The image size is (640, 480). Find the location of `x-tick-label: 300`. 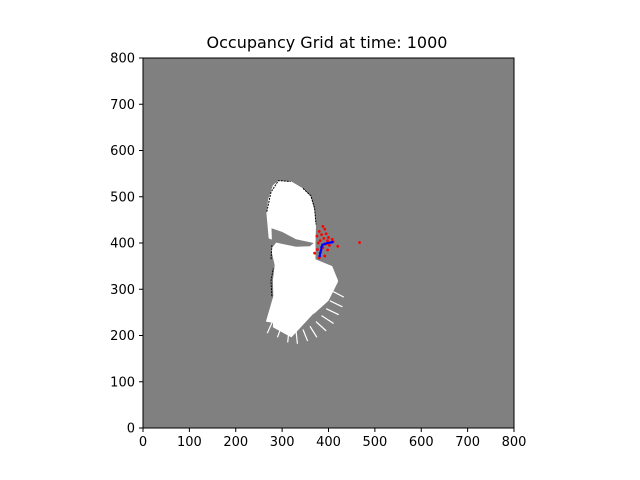

x-tick-label: 300 is located at coordinates (282, 442).